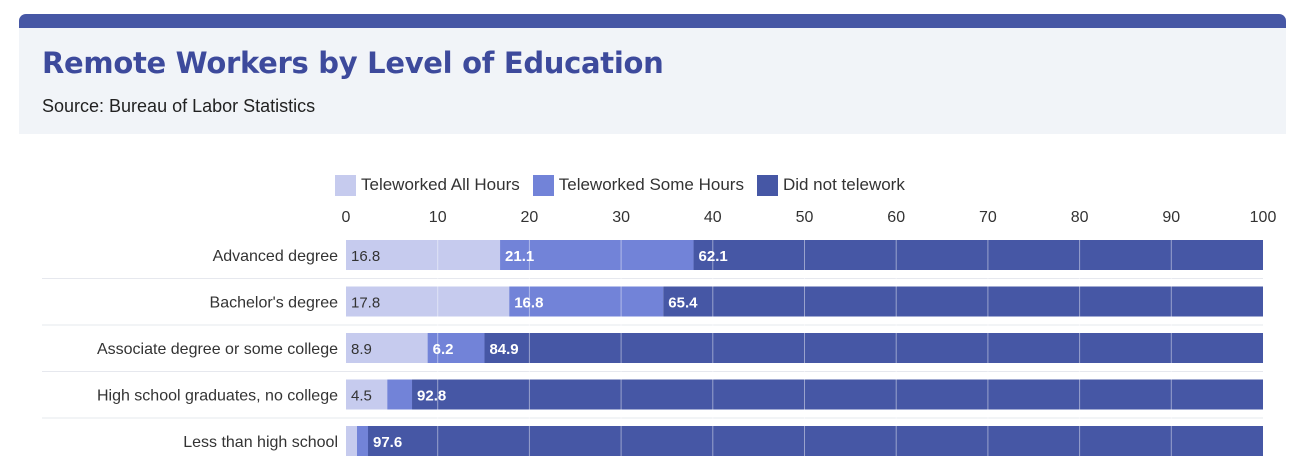  I want to click on chart-title: Remote Workers by Level of Education, so click(353, 63).